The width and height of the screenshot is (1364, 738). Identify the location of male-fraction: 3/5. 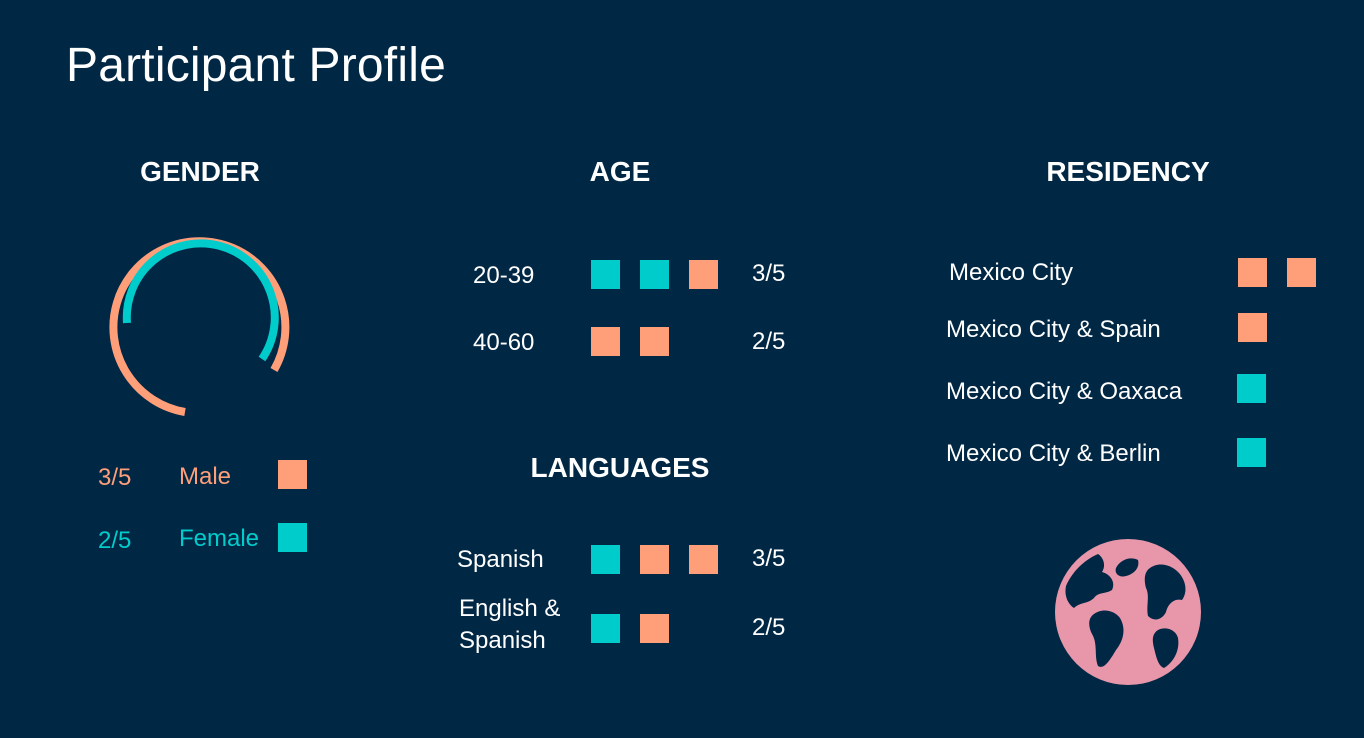
(115, 477).